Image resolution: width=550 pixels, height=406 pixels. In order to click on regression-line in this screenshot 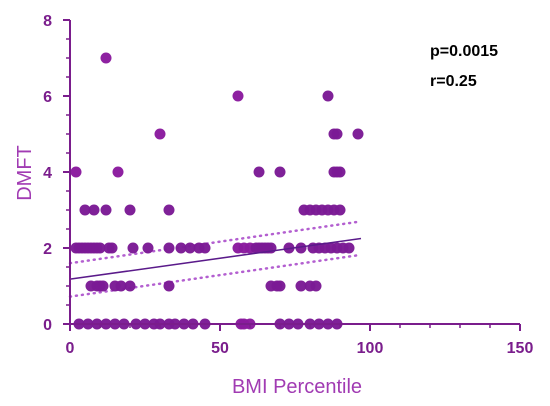, I will do `click(215, 258)`.